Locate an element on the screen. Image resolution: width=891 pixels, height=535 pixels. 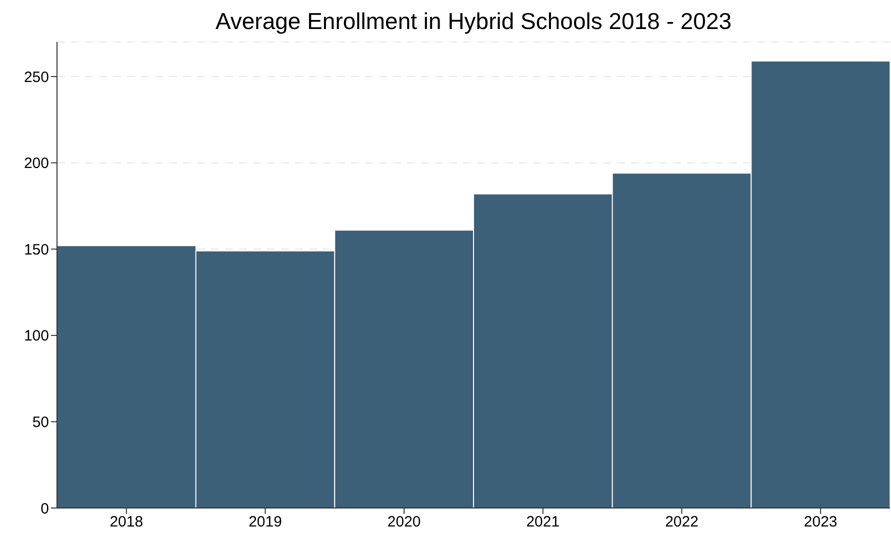
x-tick-label: 2022 is located at coordinates (681, 522).